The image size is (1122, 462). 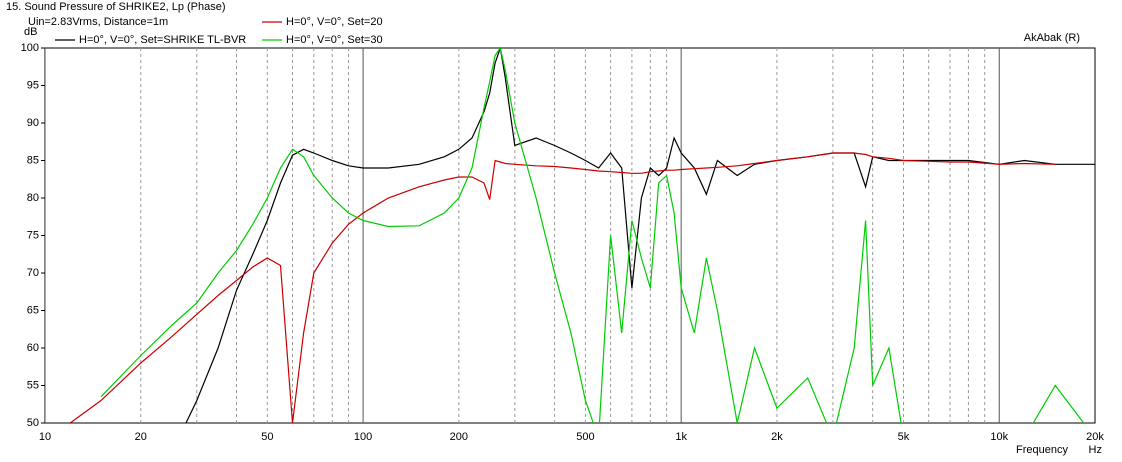 I want to click on x-tick-label: 100, so click(x=363, y=437).